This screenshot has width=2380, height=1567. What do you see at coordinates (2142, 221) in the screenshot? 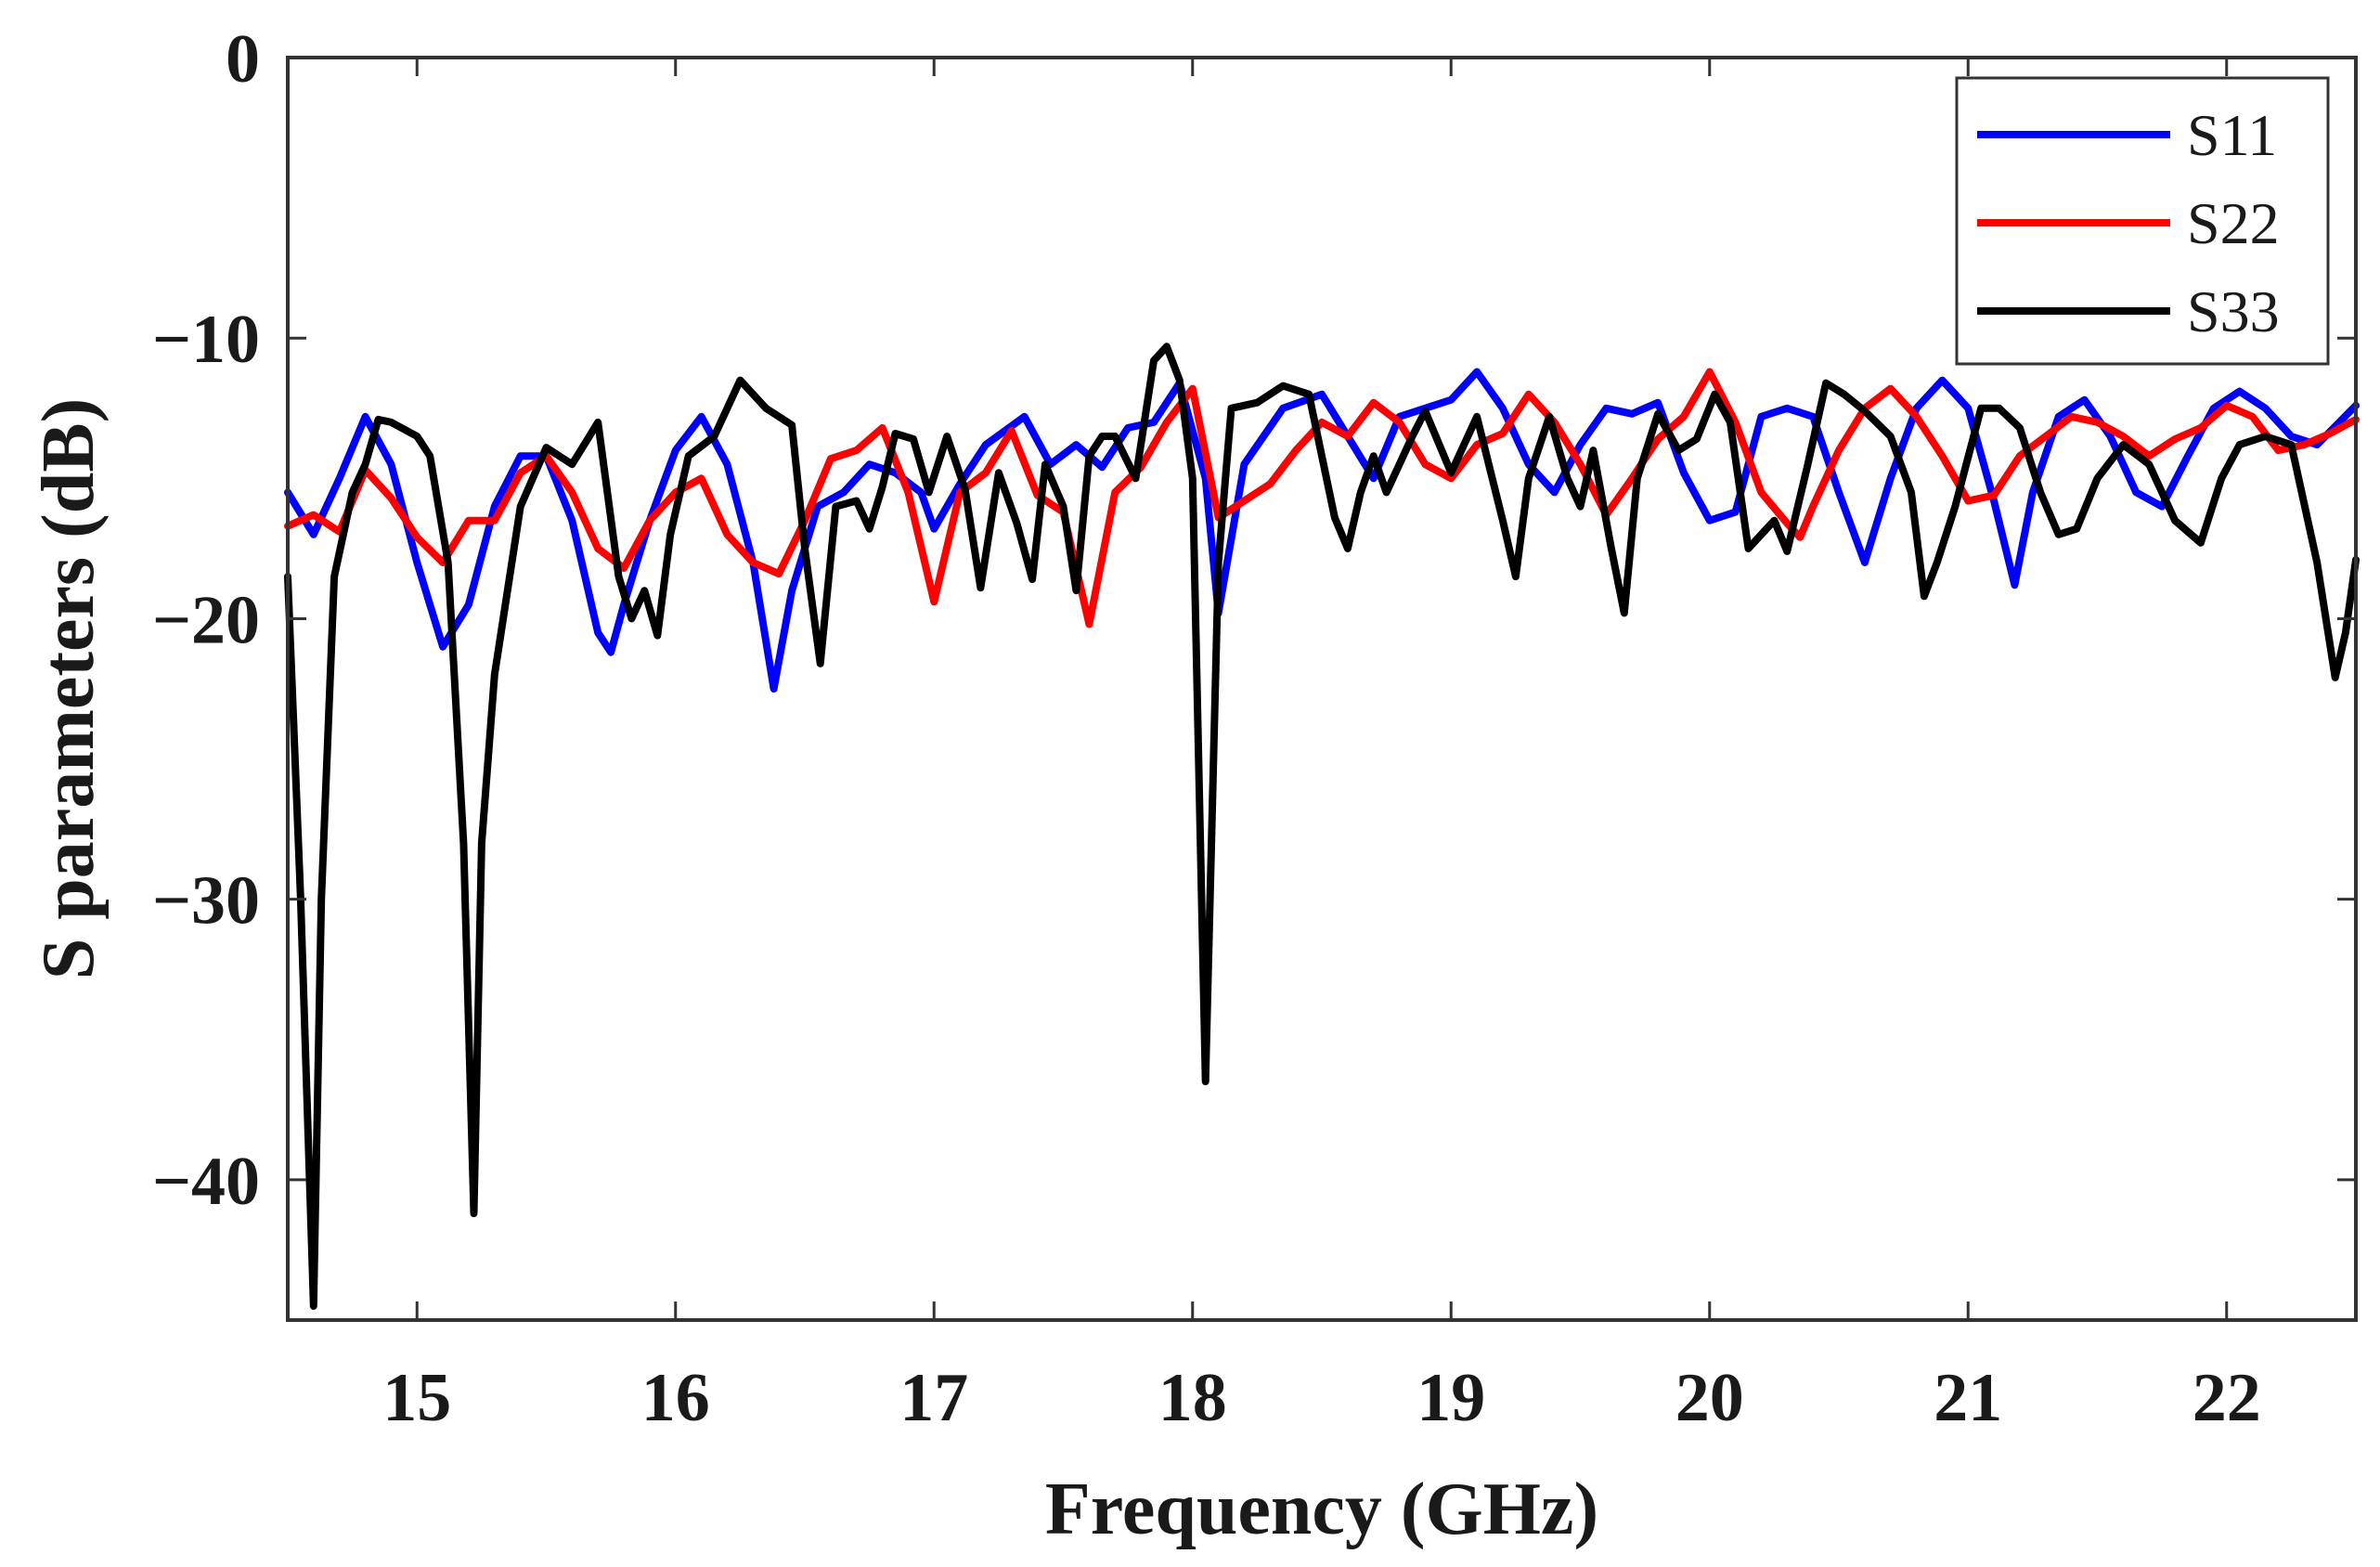
I see `legend: S11 S22 S33` at bounding box center [2142, 221].